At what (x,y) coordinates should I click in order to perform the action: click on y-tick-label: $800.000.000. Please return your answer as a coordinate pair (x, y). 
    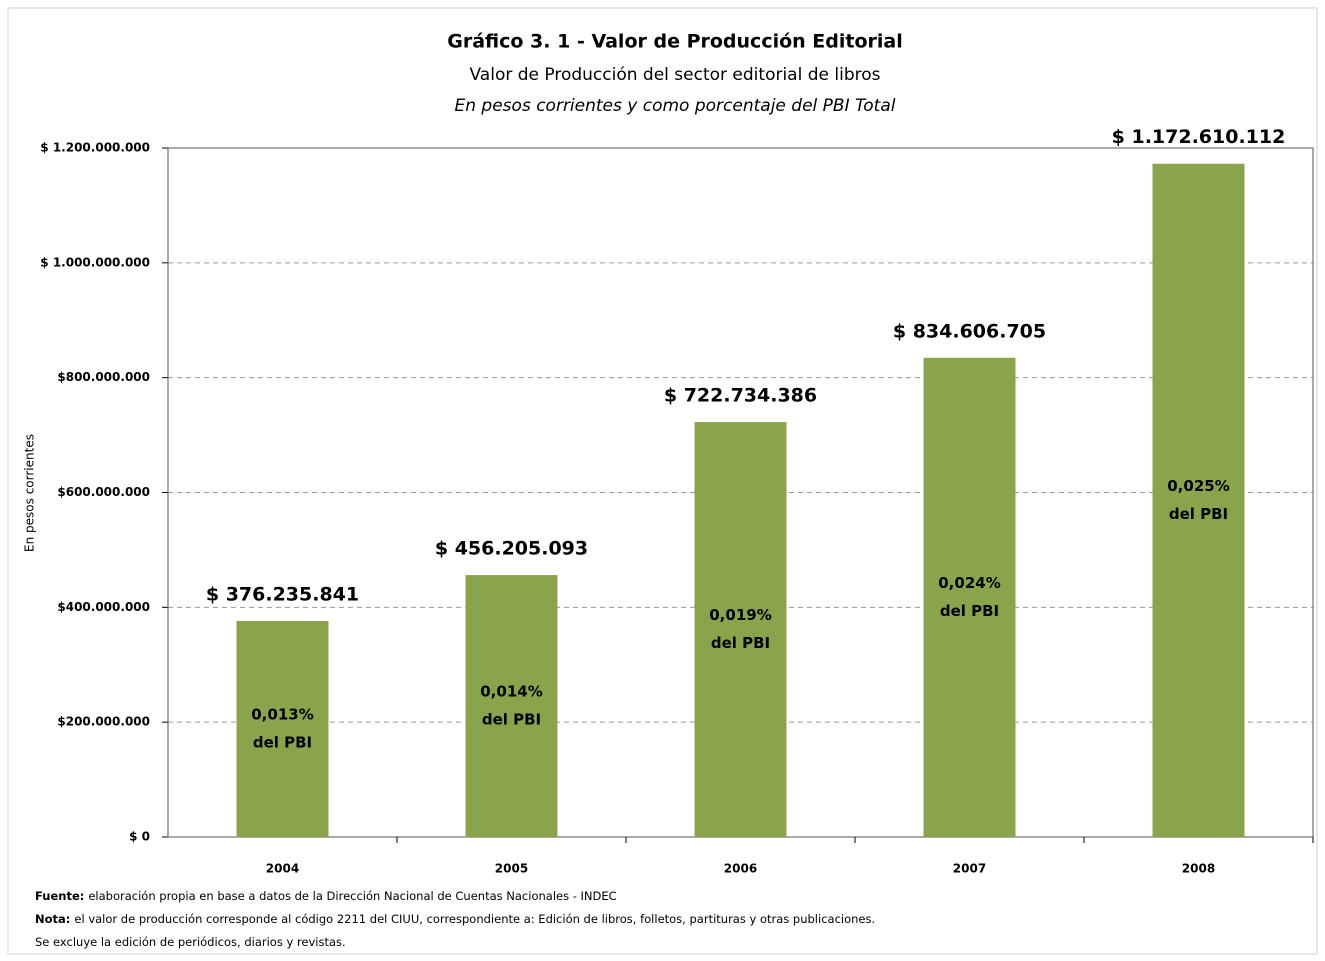
    Looking at the image, I should click on (103, 377).